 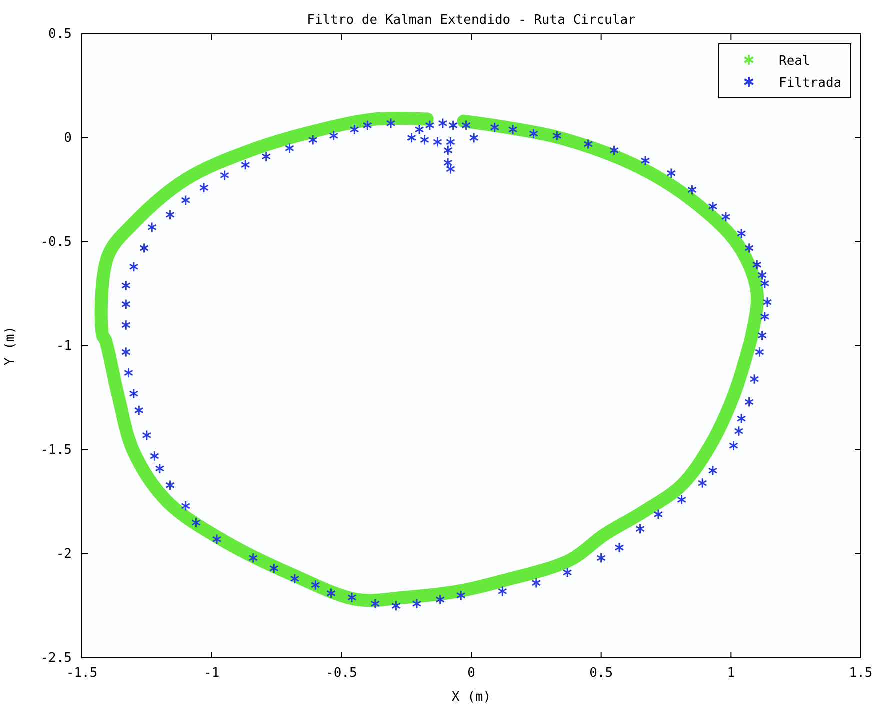 I want to click on chart-title: Filtro de Kalman Extendido - Ruta Circular, so click(x=471, y=20).